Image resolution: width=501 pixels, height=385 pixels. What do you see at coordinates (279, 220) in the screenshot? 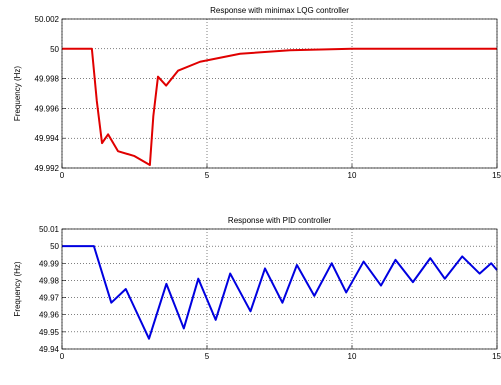
I see `chart-title: Response with PID controller` at bounding box center [279, 220].